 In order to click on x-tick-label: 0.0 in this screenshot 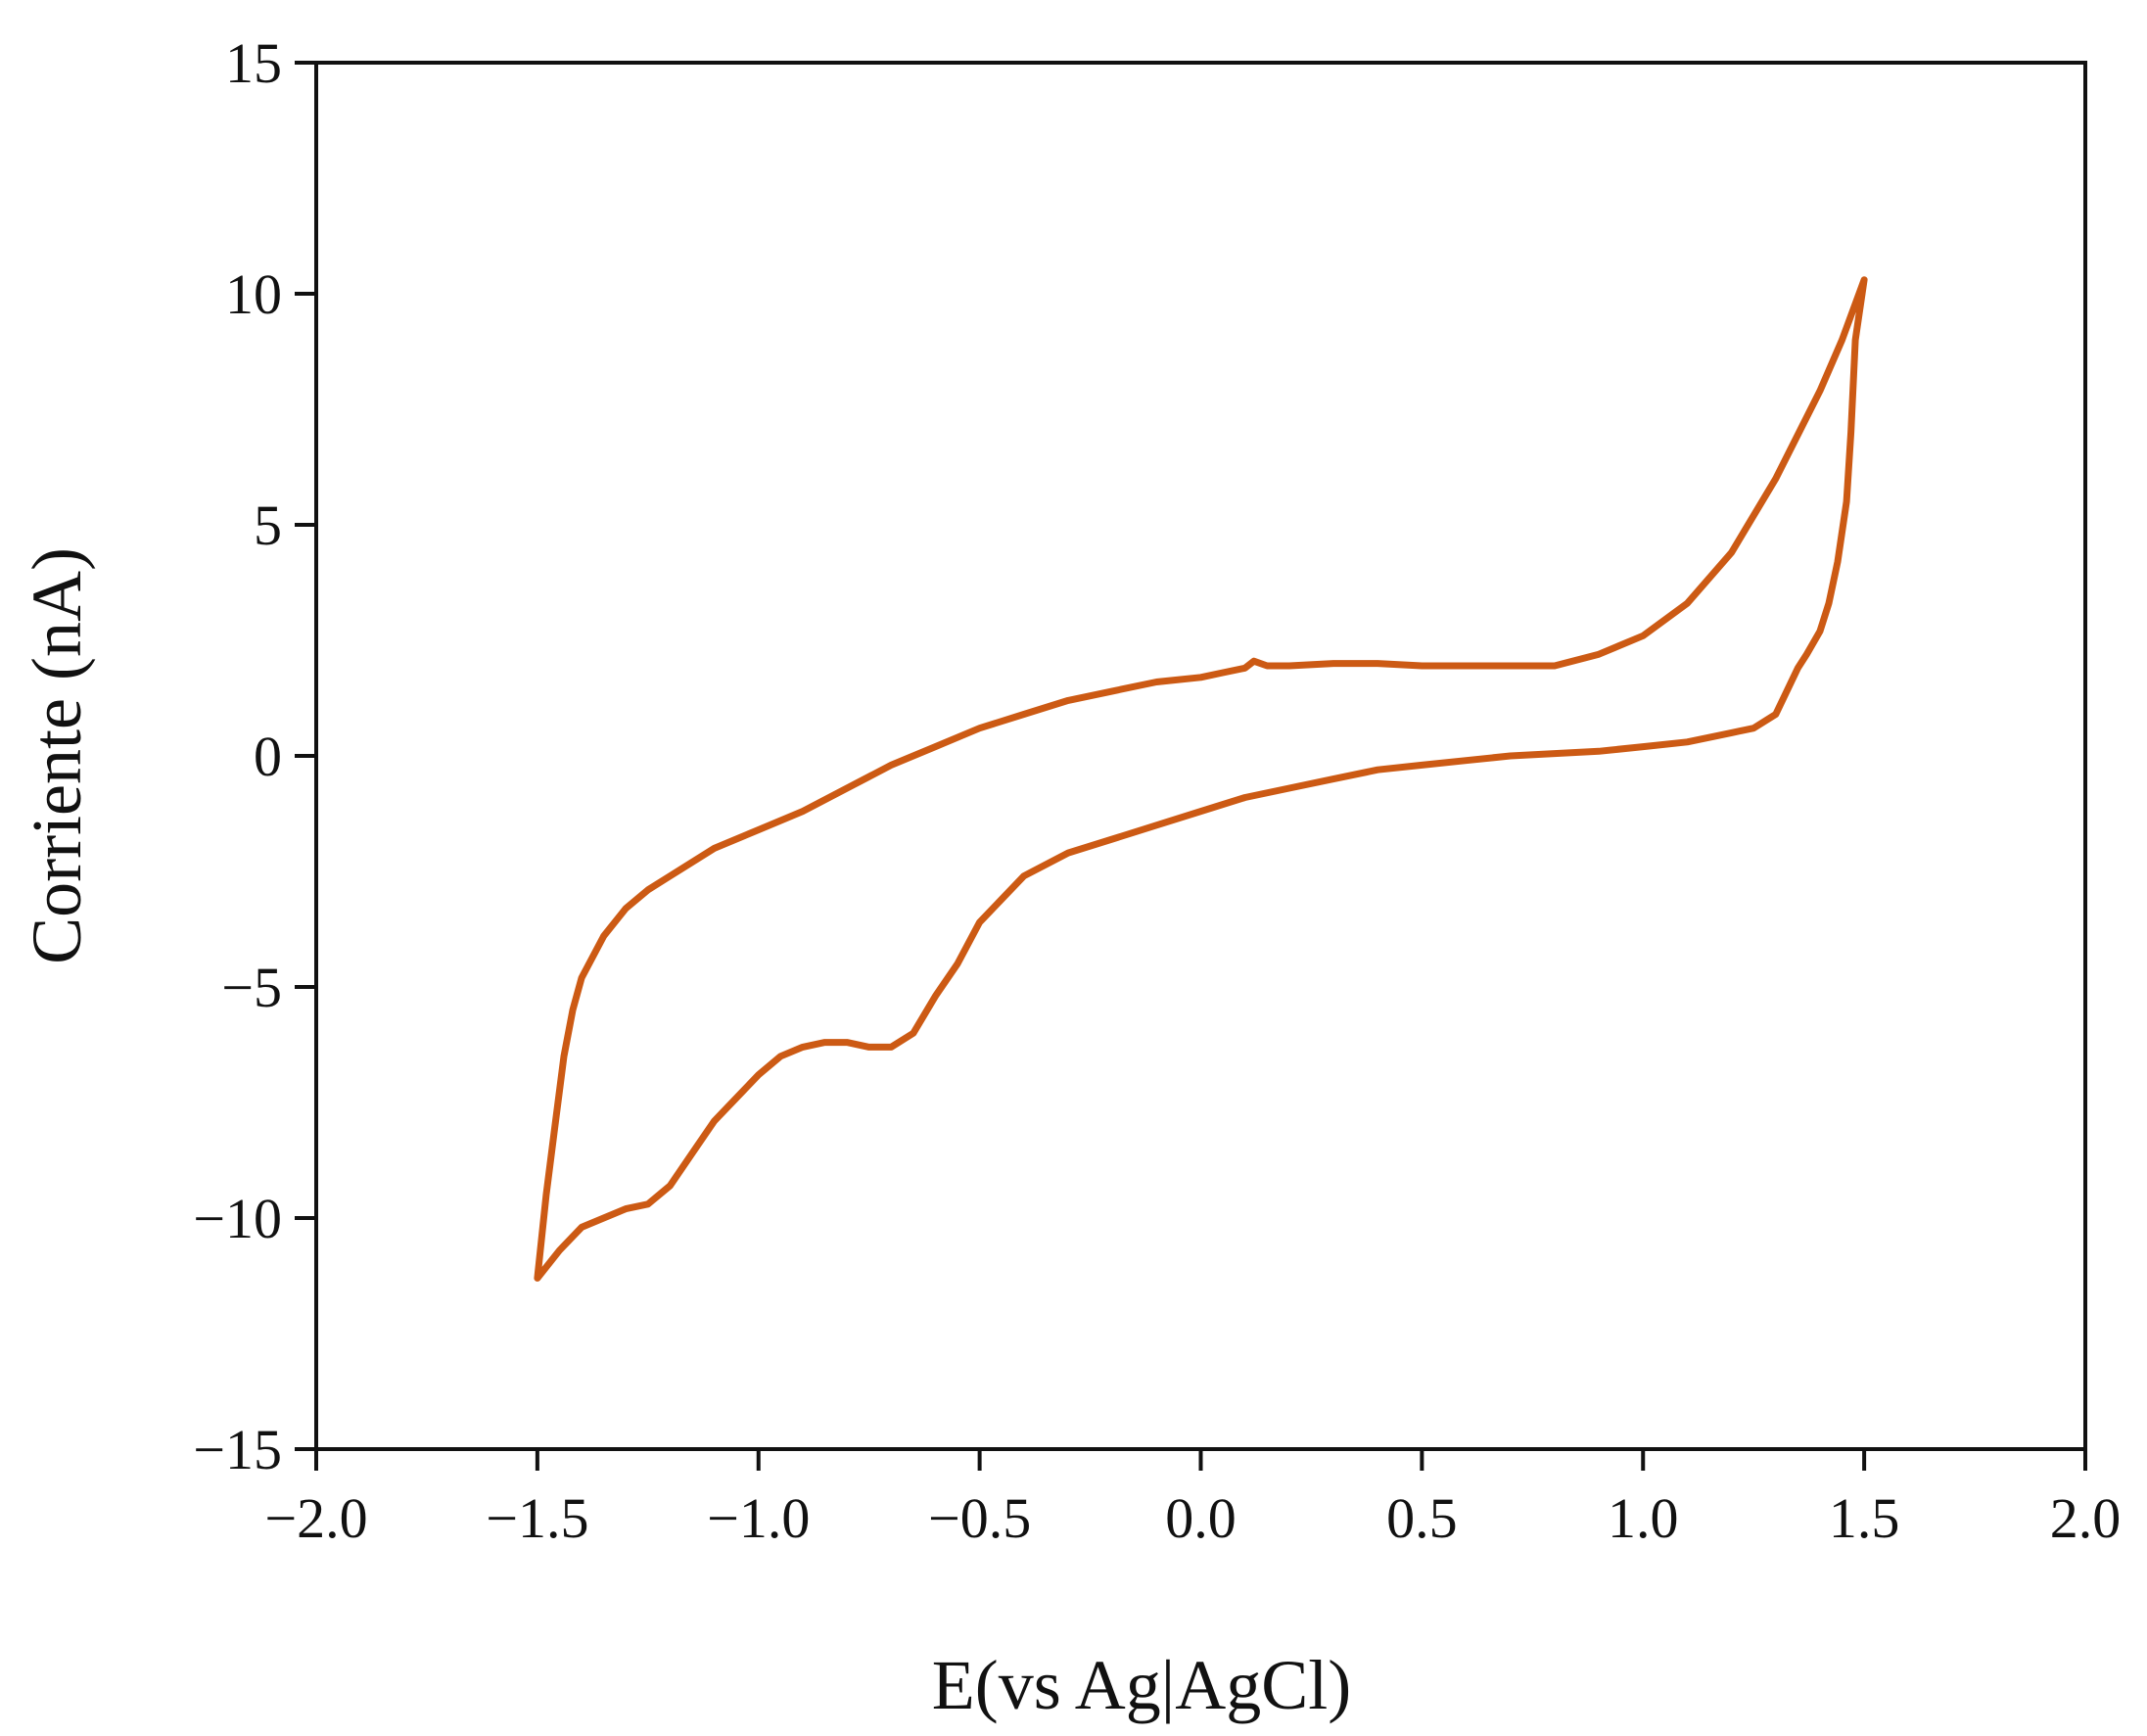, I will do `click(1201, 1518)`.